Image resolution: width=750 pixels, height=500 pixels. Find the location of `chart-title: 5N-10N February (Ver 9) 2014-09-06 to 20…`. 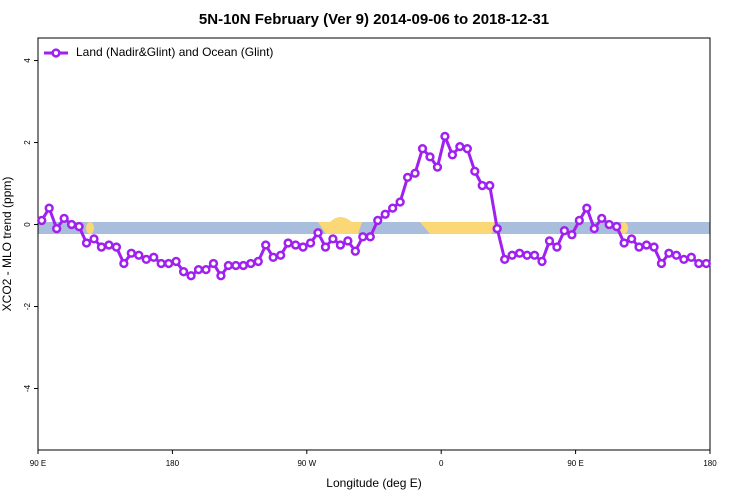

chart-title: 5N-10N February (Ver 9) 2014-09-06 to 20… is located at coordinates (374, 19).